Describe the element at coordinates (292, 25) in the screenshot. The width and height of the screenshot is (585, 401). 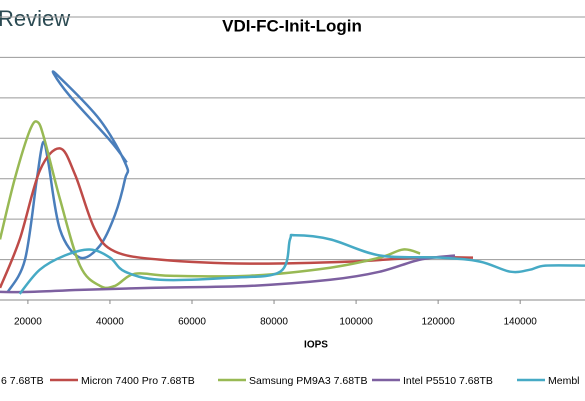
I see `chart-title: VDI-FC-Init-Login` at that location.